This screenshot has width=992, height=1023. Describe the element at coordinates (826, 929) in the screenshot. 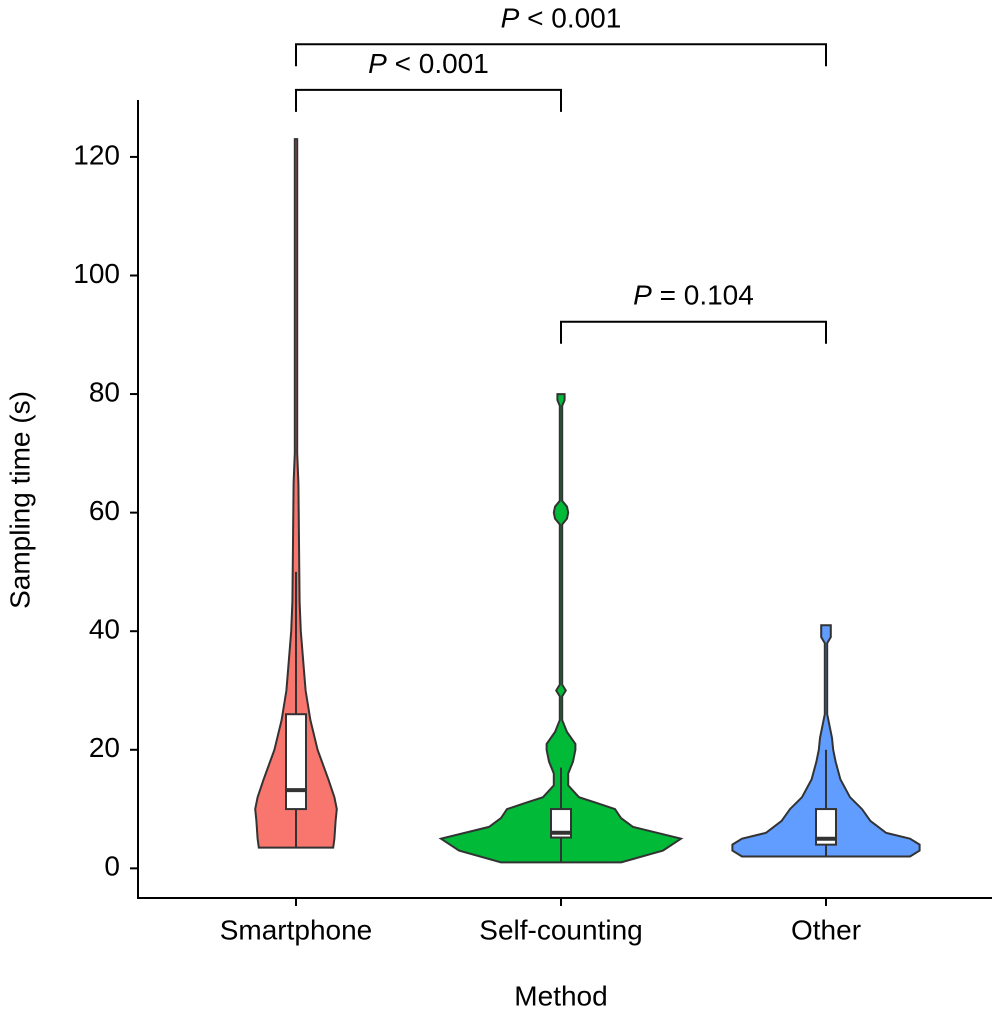

I see `x-tick-label: Other` at that location.